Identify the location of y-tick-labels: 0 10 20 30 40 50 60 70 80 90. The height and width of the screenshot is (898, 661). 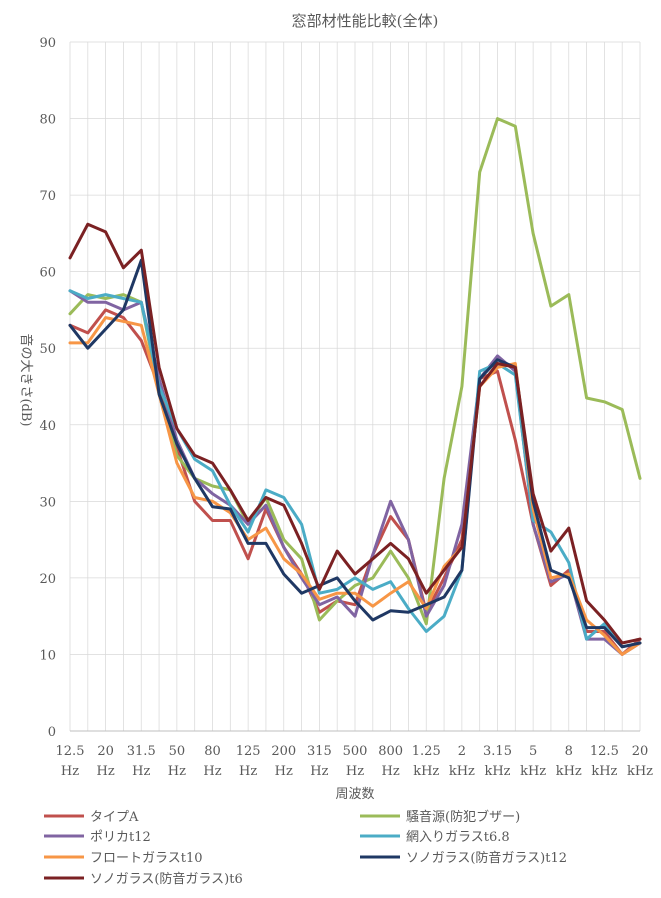
(47, 388).